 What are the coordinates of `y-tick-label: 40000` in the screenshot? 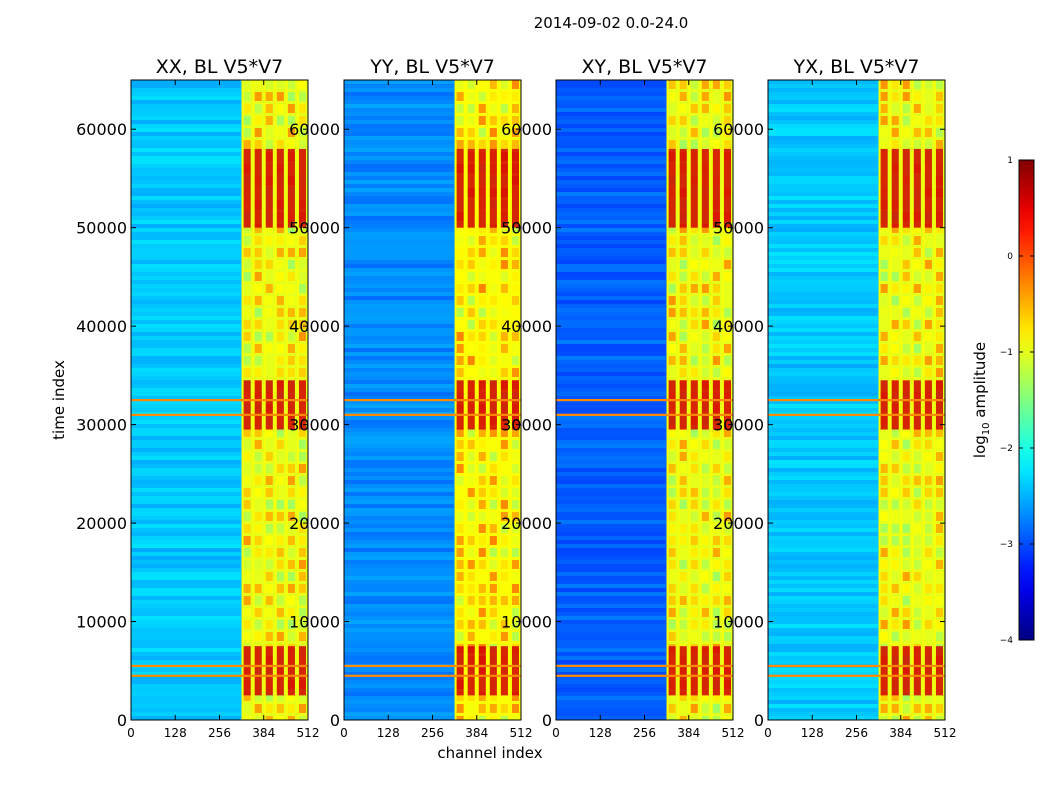 It's located at (526, 326).